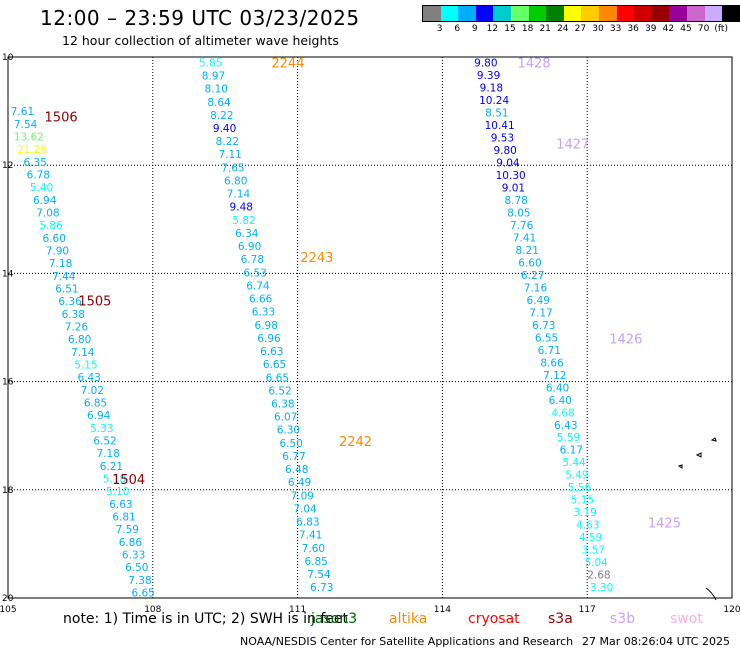 This screenshot has width=740, height=650. Describe the element at coordinates (554, 376) in the screenshot. I see `wave-height-value: 7.12` at that location.